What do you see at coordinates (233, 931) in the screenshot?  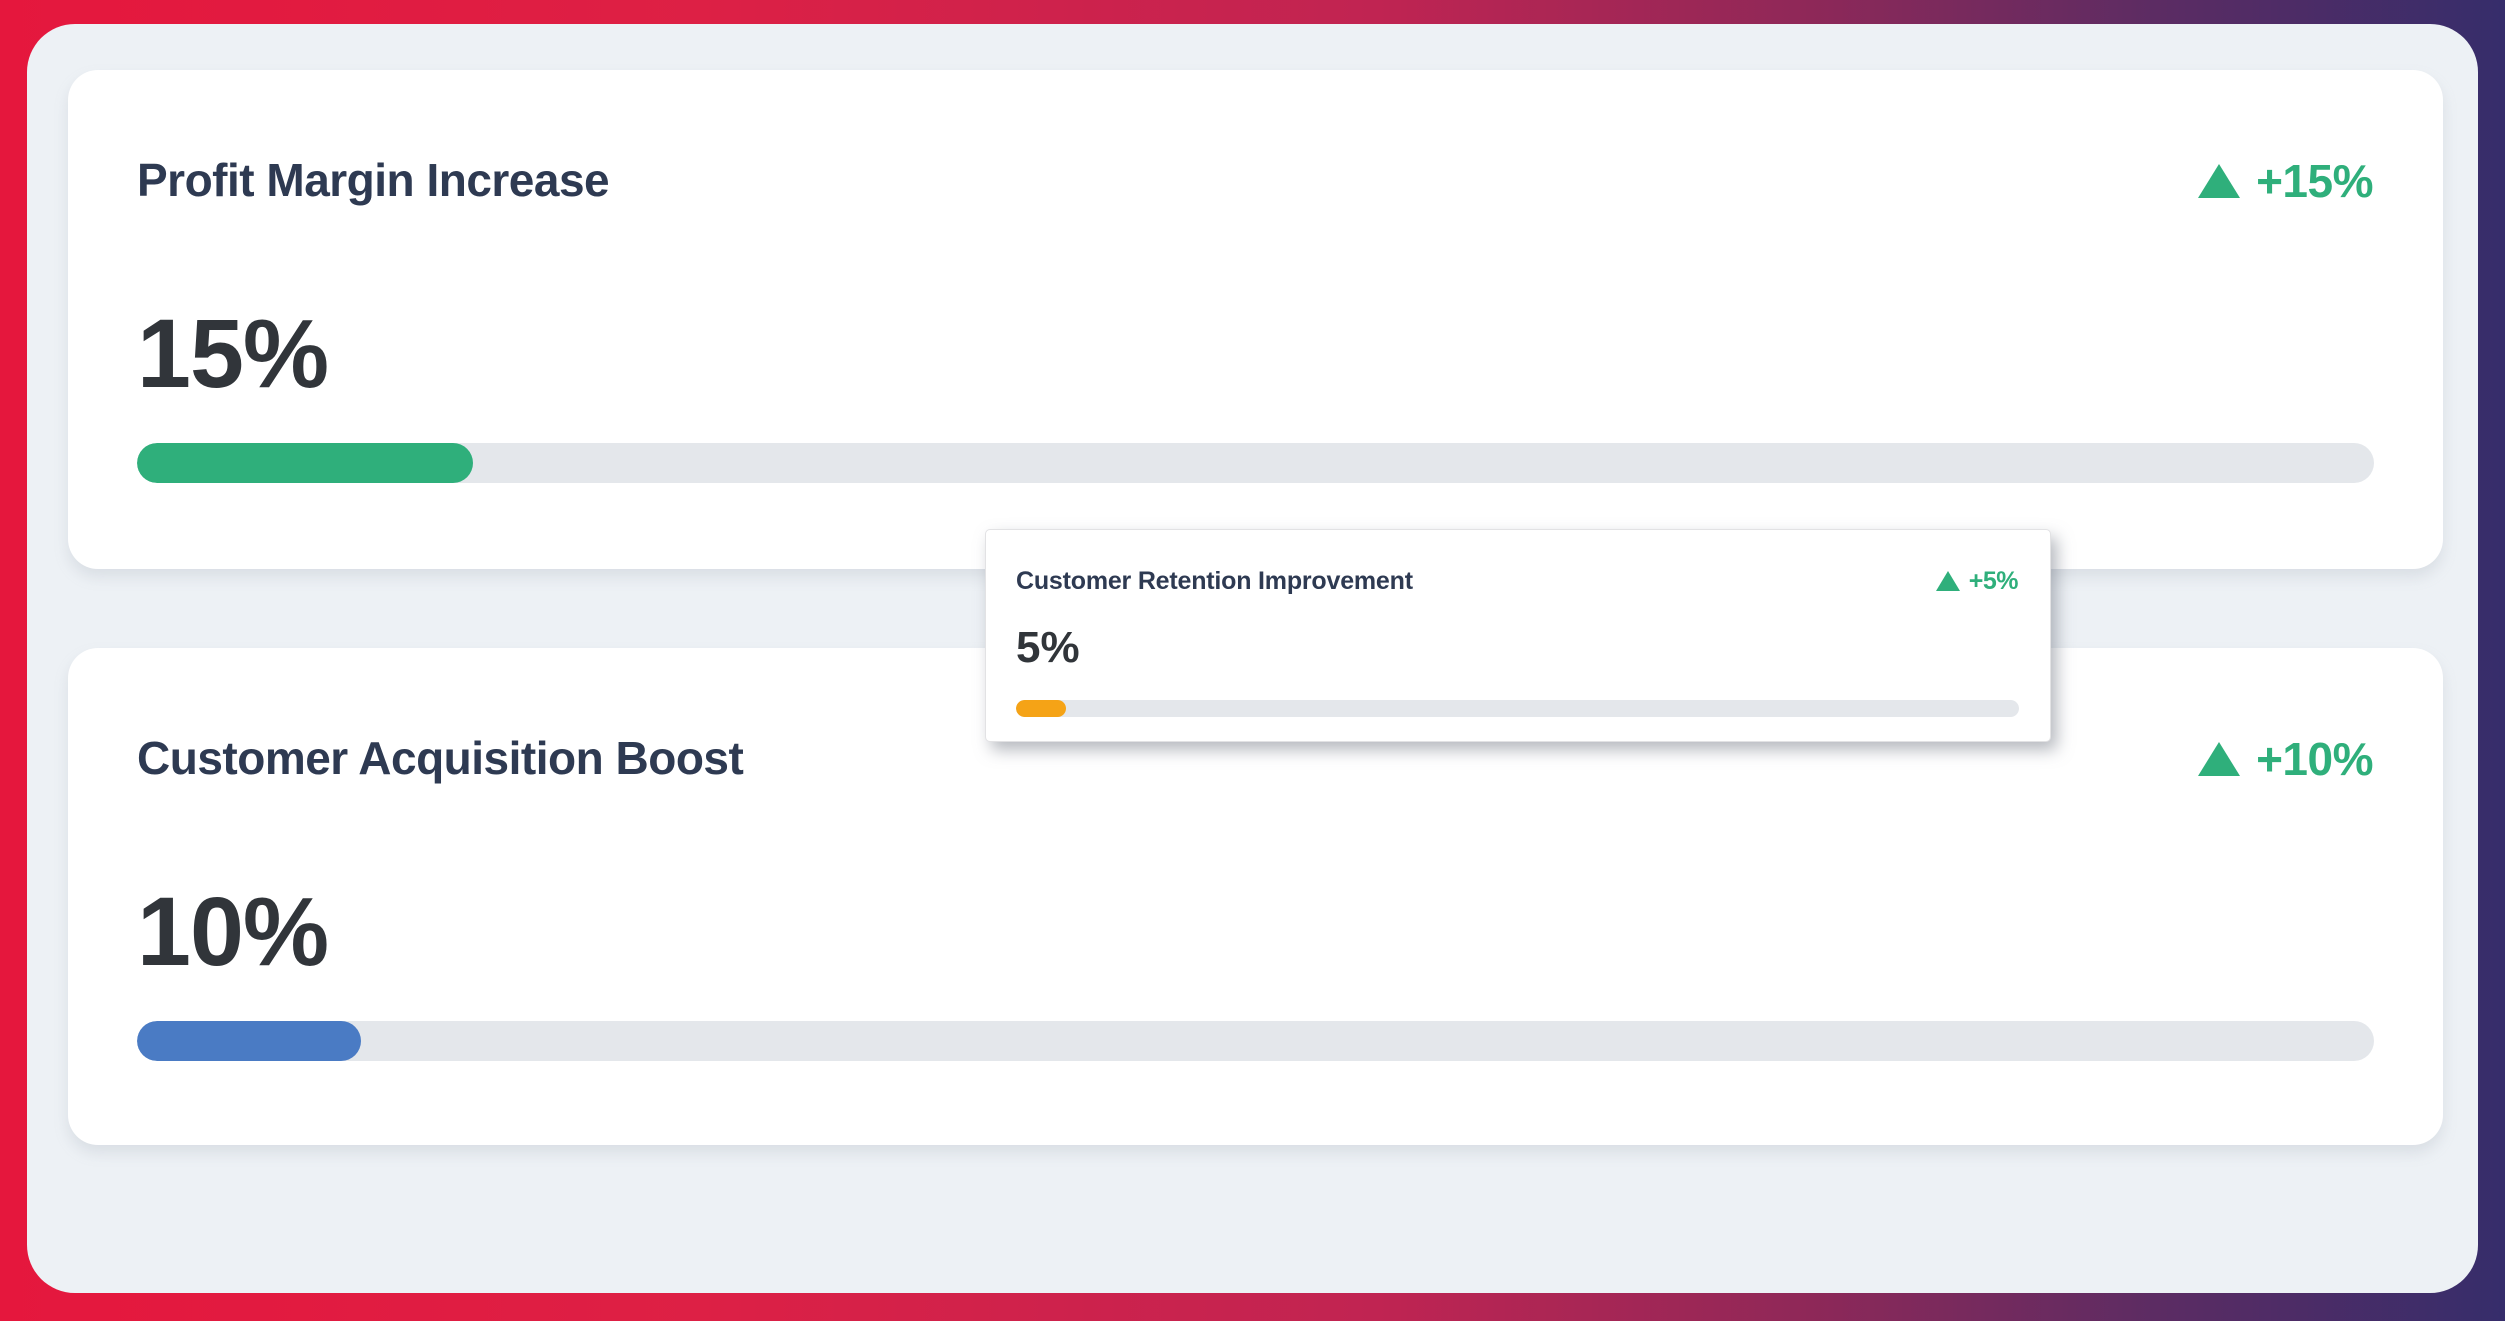 I see `metric-value: 10%` at bounding box center [233, 931].